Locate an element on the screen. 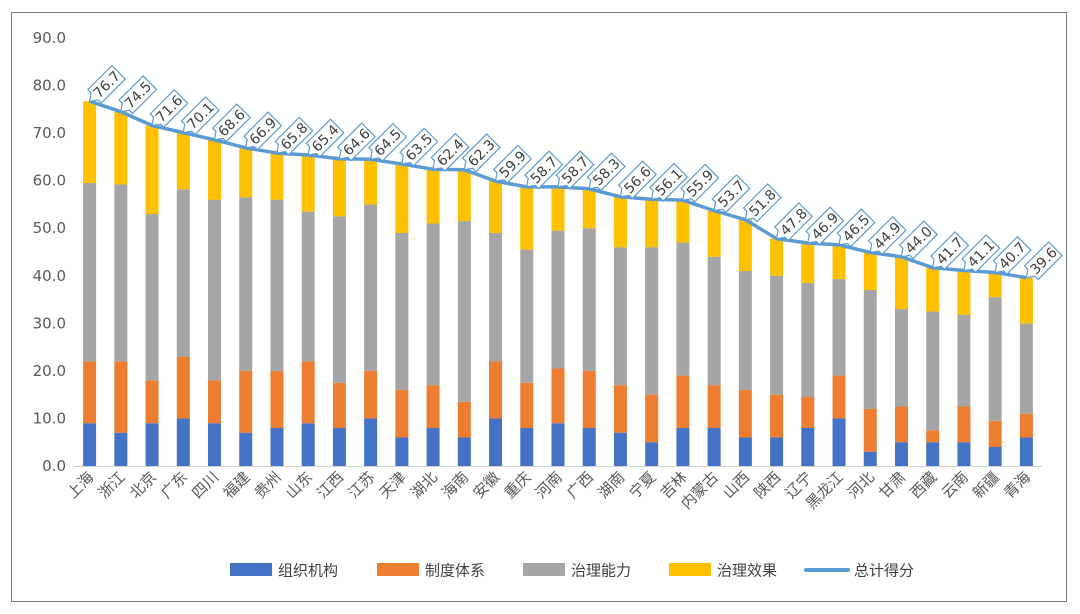 The image size is (1080, 614). category-label: 云南 is located at coordinates (955, 485).